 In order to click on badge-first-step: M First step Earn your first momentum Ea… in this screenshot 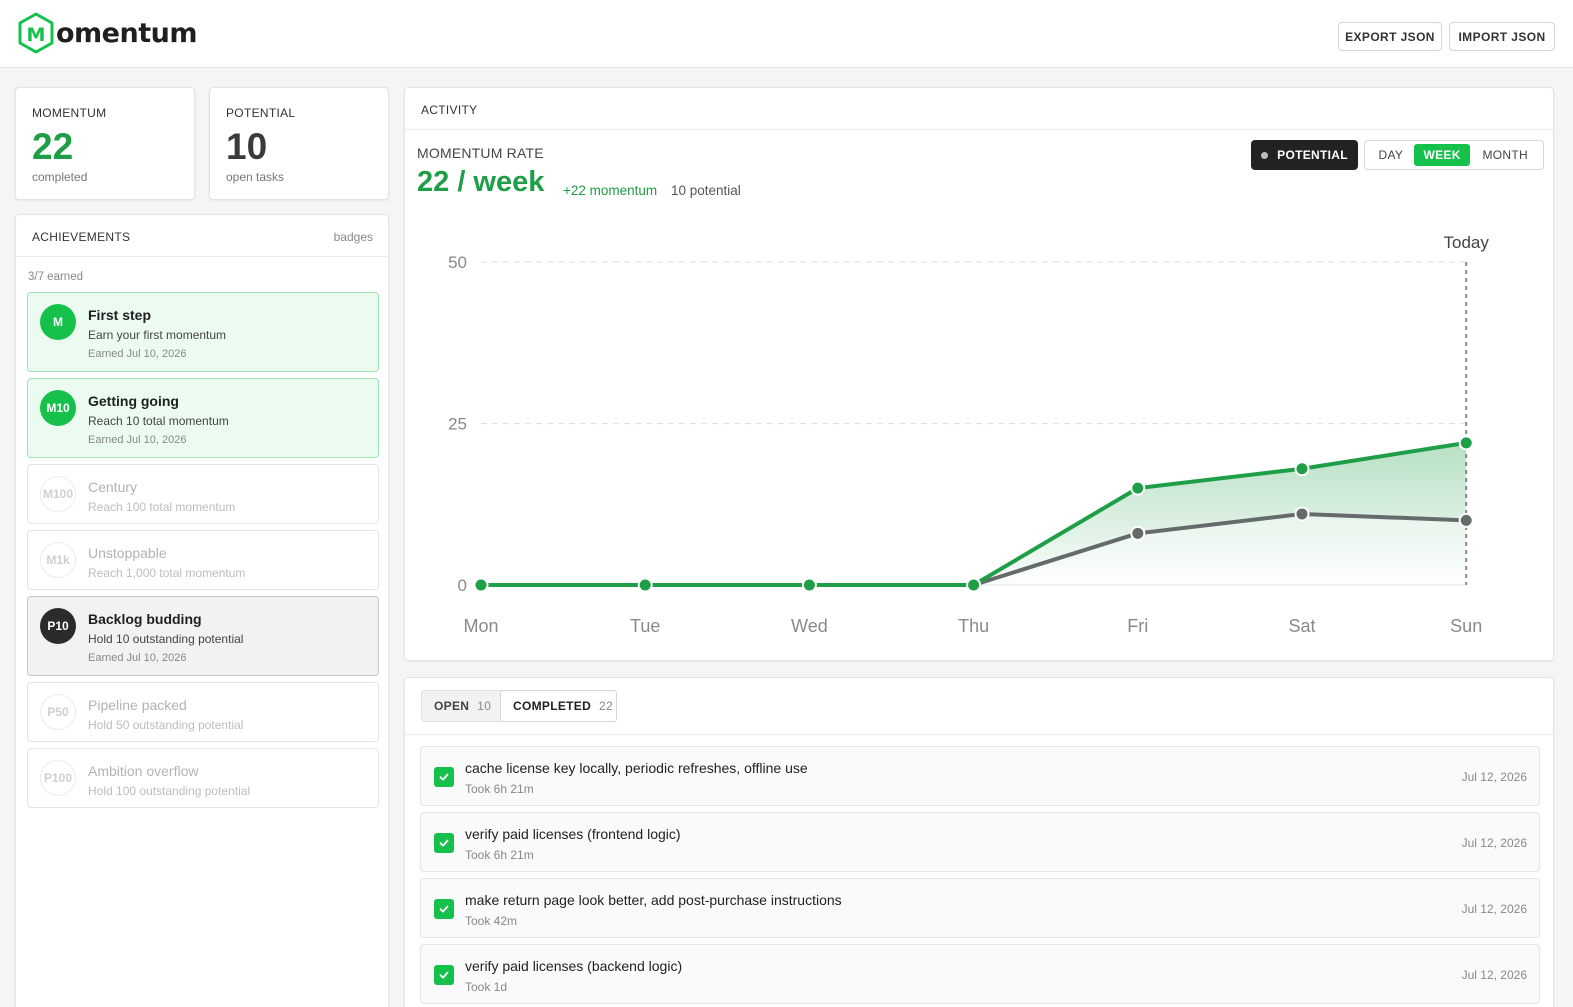, I will do `click(203, 332)`.